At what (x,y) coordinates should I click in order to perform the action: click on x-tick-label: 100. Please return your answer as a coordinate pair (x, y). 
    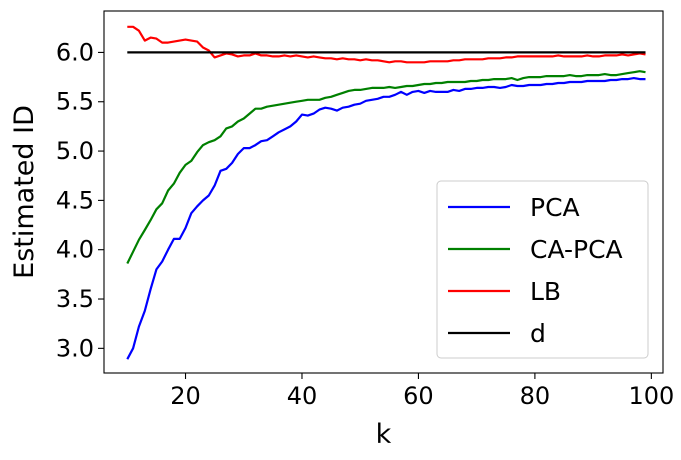
    Looking at the image, I should click on (651, 396).